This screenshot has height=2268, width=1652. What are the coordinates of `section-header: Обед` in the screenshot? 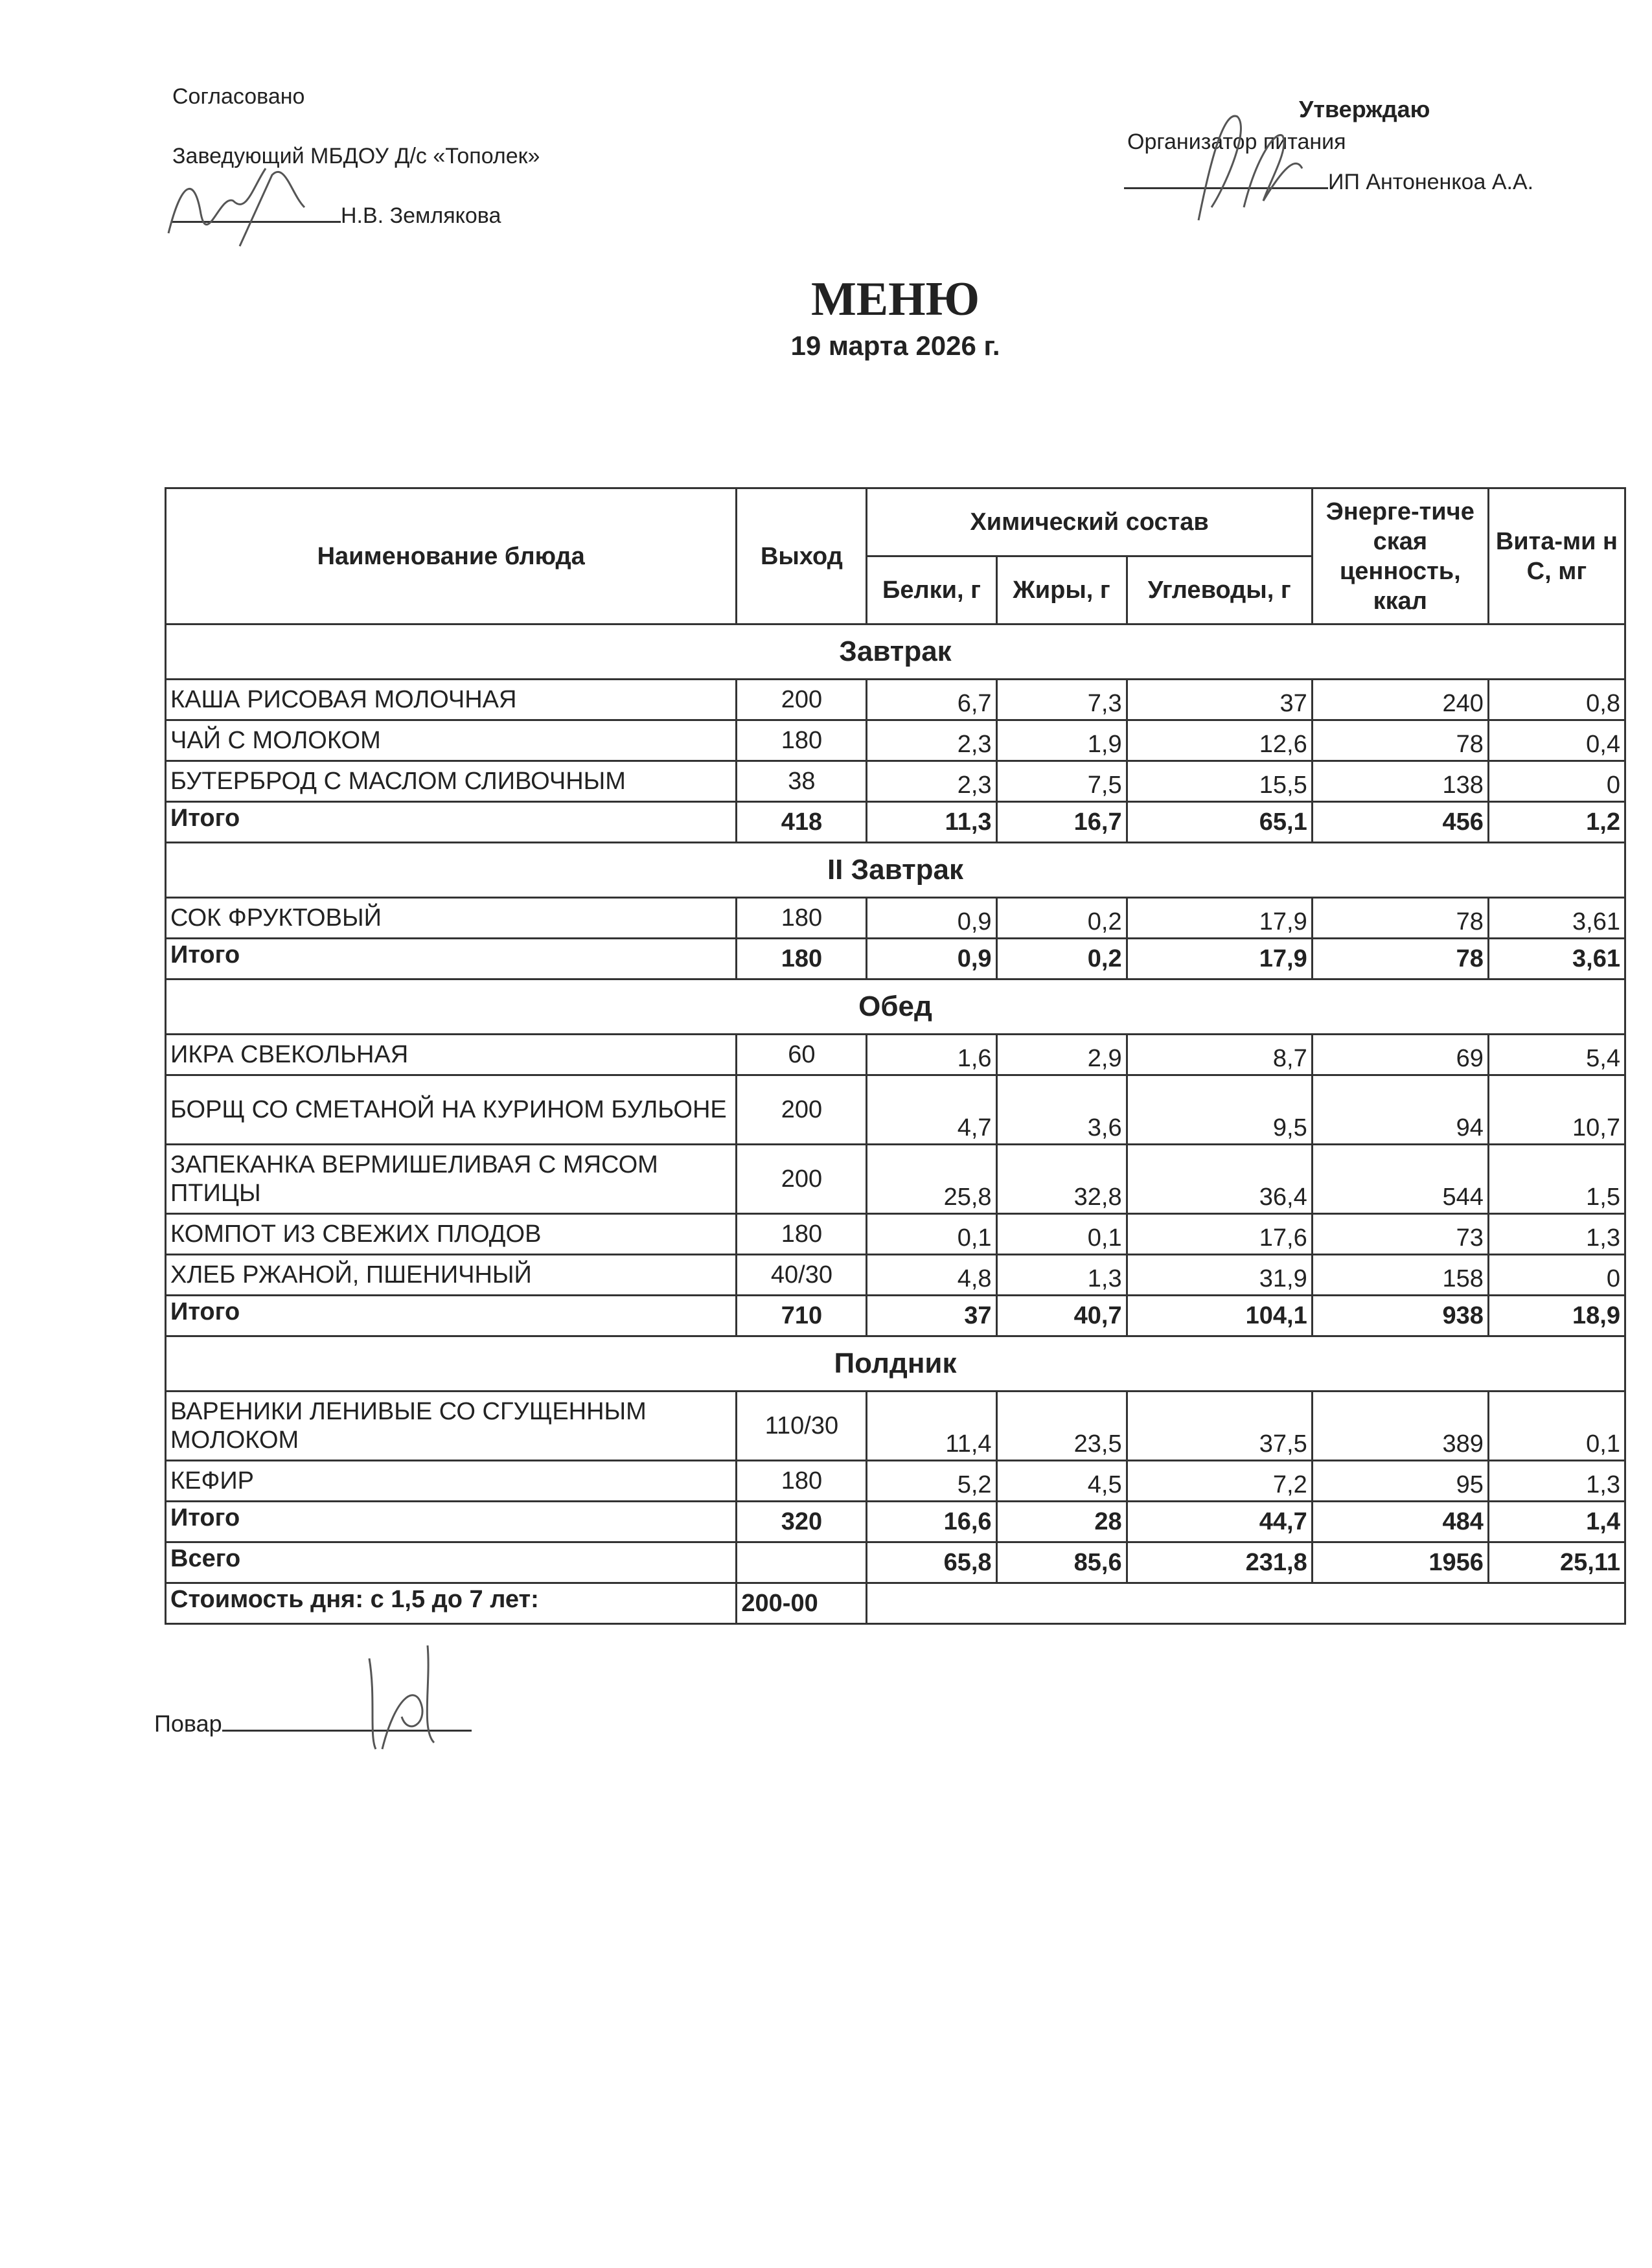 It's located at (895, 1006).